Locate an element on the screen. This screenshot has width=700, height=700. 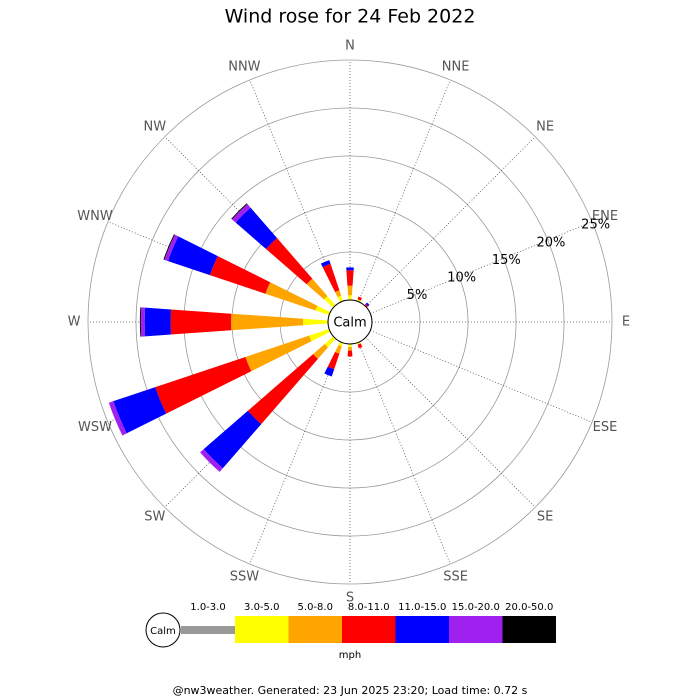
r-tick-label: 10% is located at coordinates (461, 278).